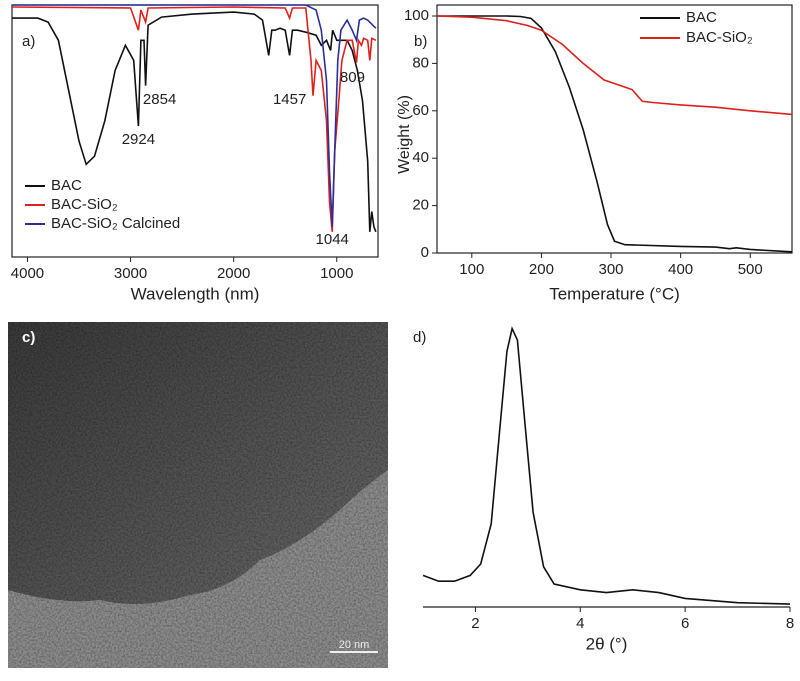 The height and width of the screenshot is (681, 800). I want to click on x-tick-label: 2, so click(475, 623).